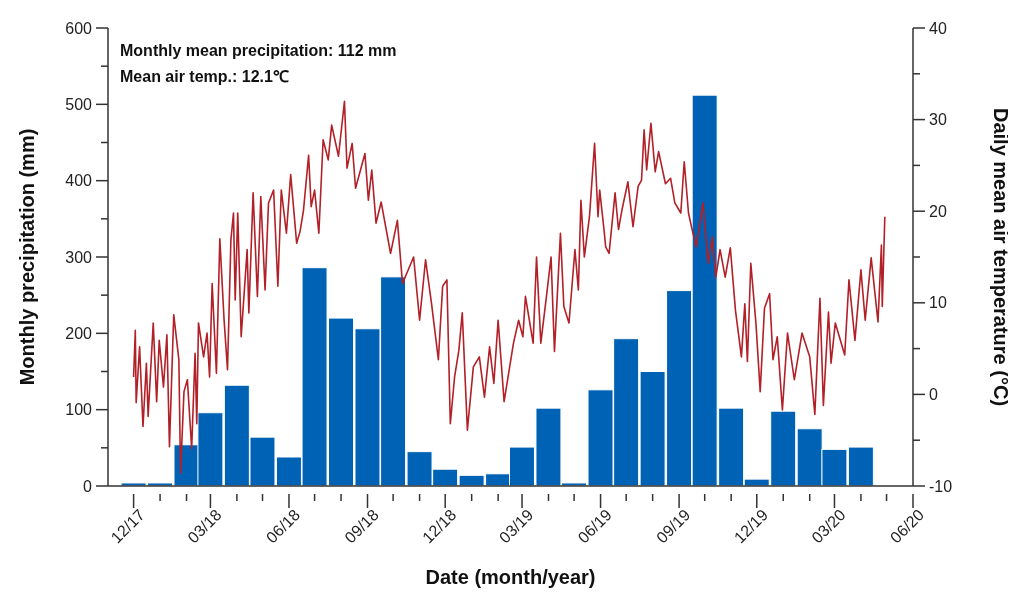 The height and width of the screenshot is (592, 1012). What do you see at coordinates (941, 486) in the screenshot?
I see `y2-tick-label: -10` at bounding box center [941, 486].